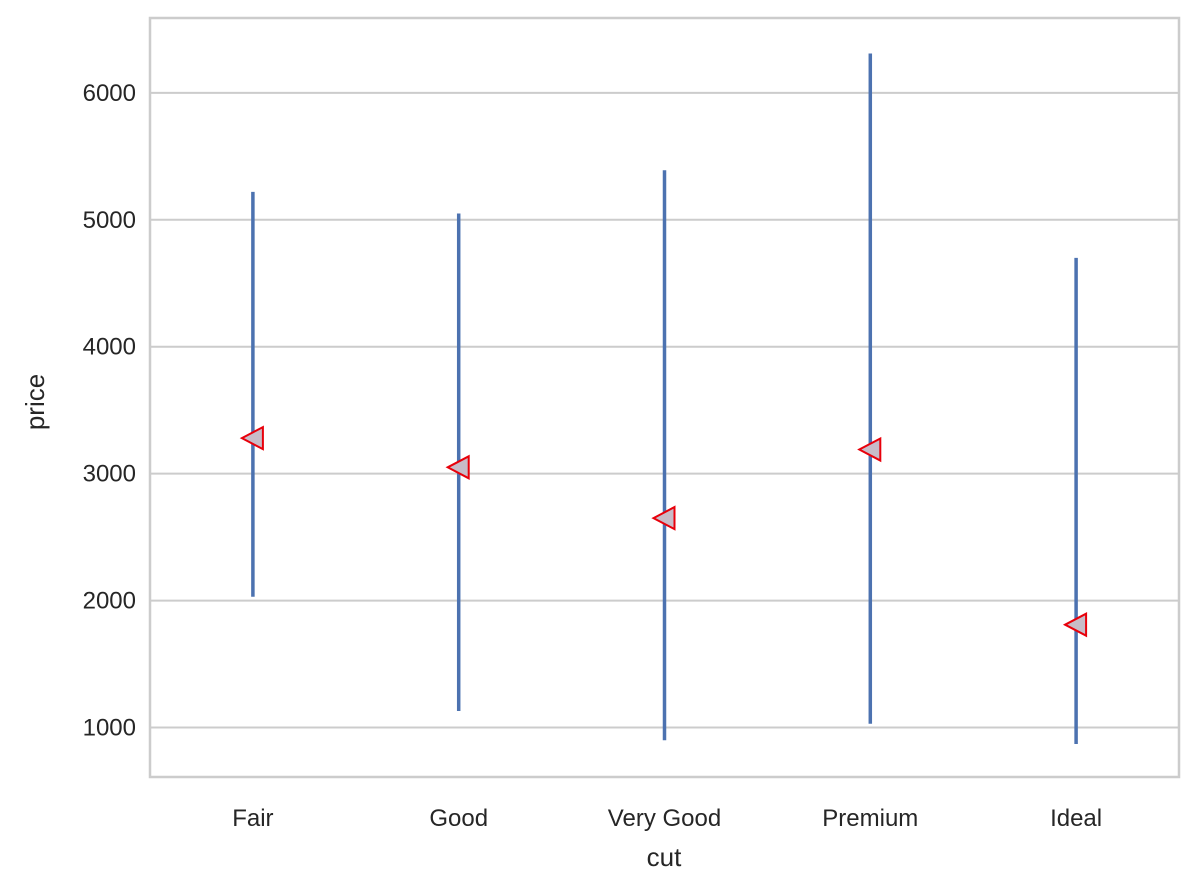 The width and height of the screenshot is (1198, 890). What do you see at coordinates (109, 728) in the screenshot?
I see `y-tick-label: 1000` at bounding box center [109, 728].